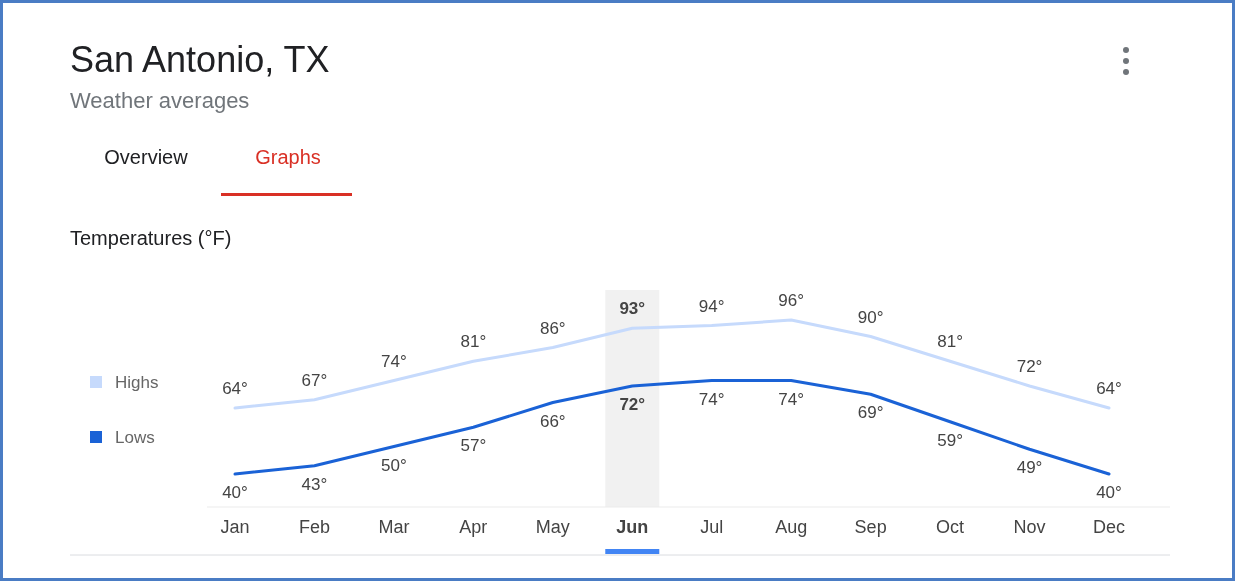 The width and height of the screenshot is (1235, 581). I want to click on data-label: 86°, so click(552, 328).